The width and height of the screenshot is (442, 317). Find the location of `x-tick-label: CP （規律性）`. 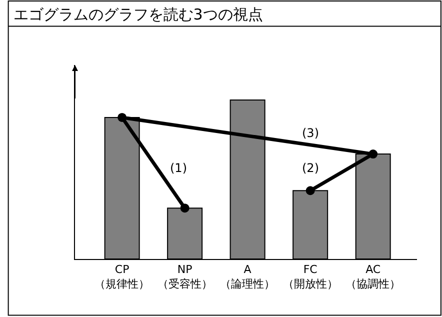

x-tick-label: CP （規律性） is located at coordinates (122, 276).